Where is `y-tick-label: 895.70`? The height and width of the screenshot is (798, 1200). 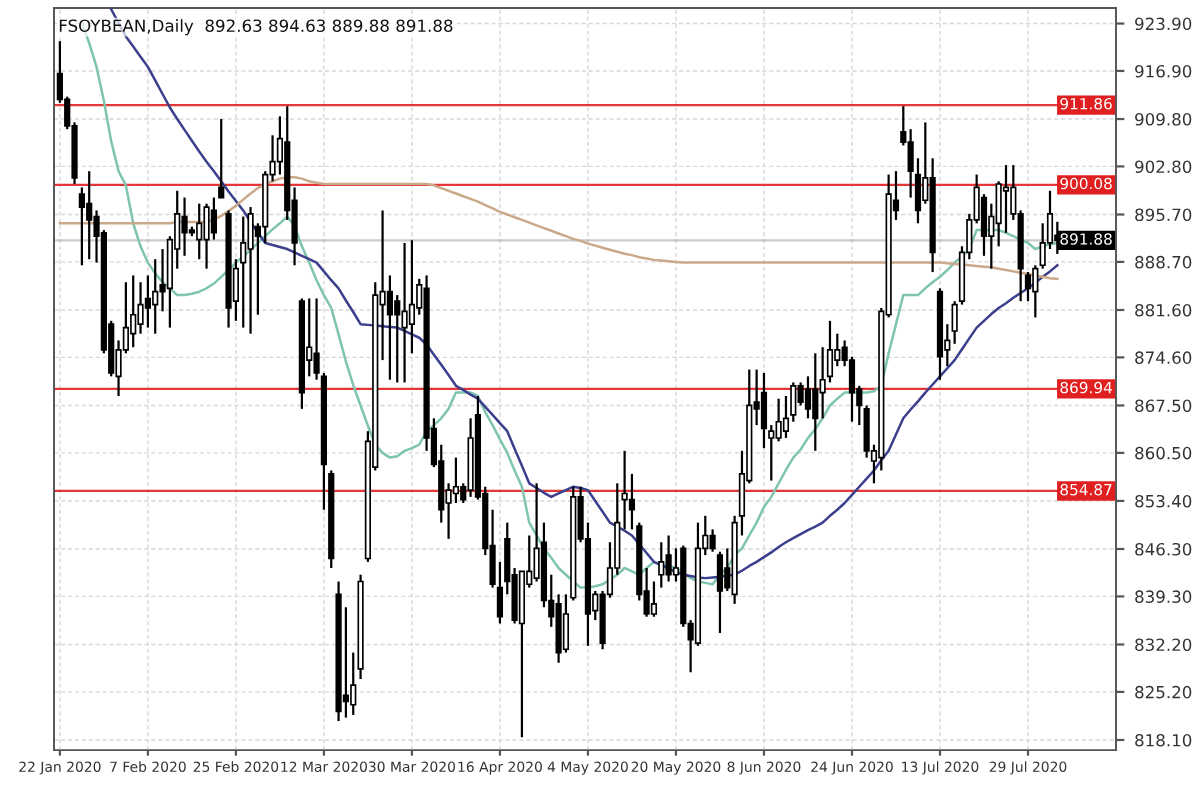
y-tick-label: 895.70 is located at coordinates (1163, 215).